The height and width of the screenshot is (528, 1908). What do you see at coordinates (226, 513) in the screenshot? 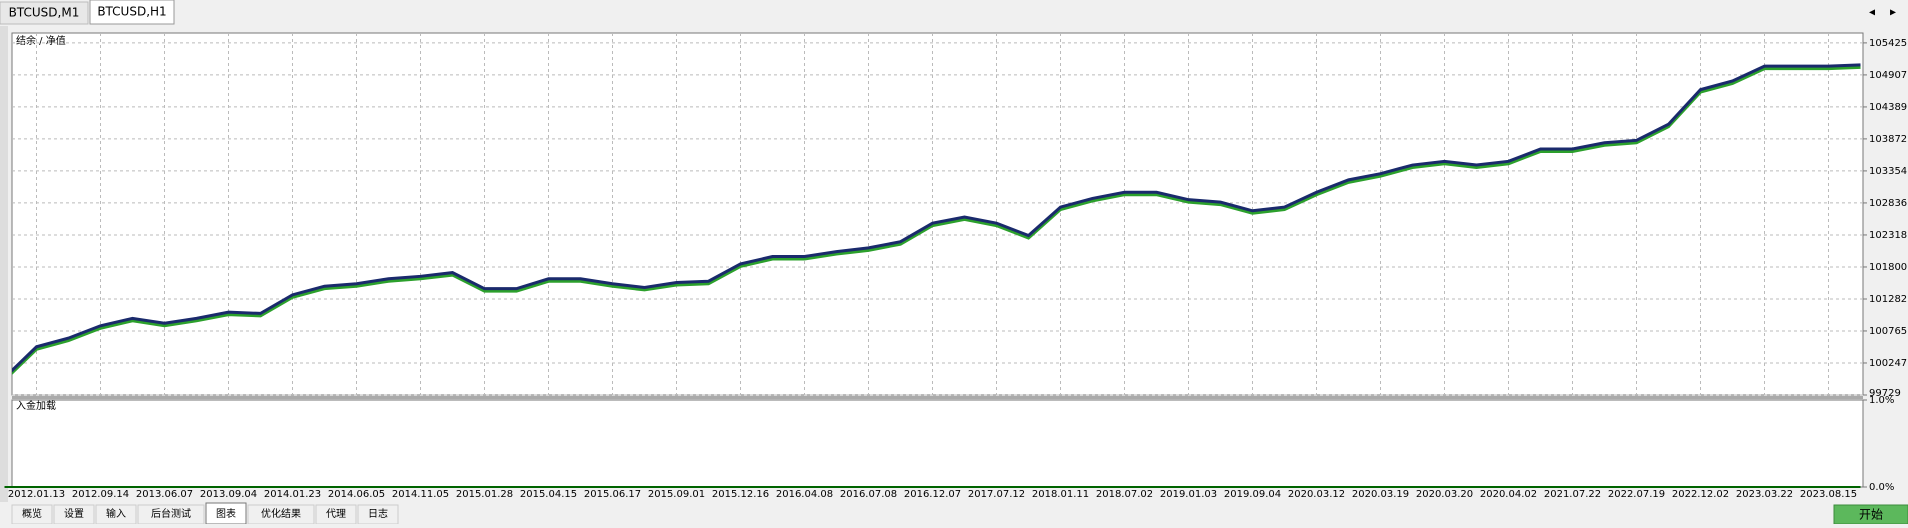
I see `tab-label: 图表` at bounding box center [226, 513].